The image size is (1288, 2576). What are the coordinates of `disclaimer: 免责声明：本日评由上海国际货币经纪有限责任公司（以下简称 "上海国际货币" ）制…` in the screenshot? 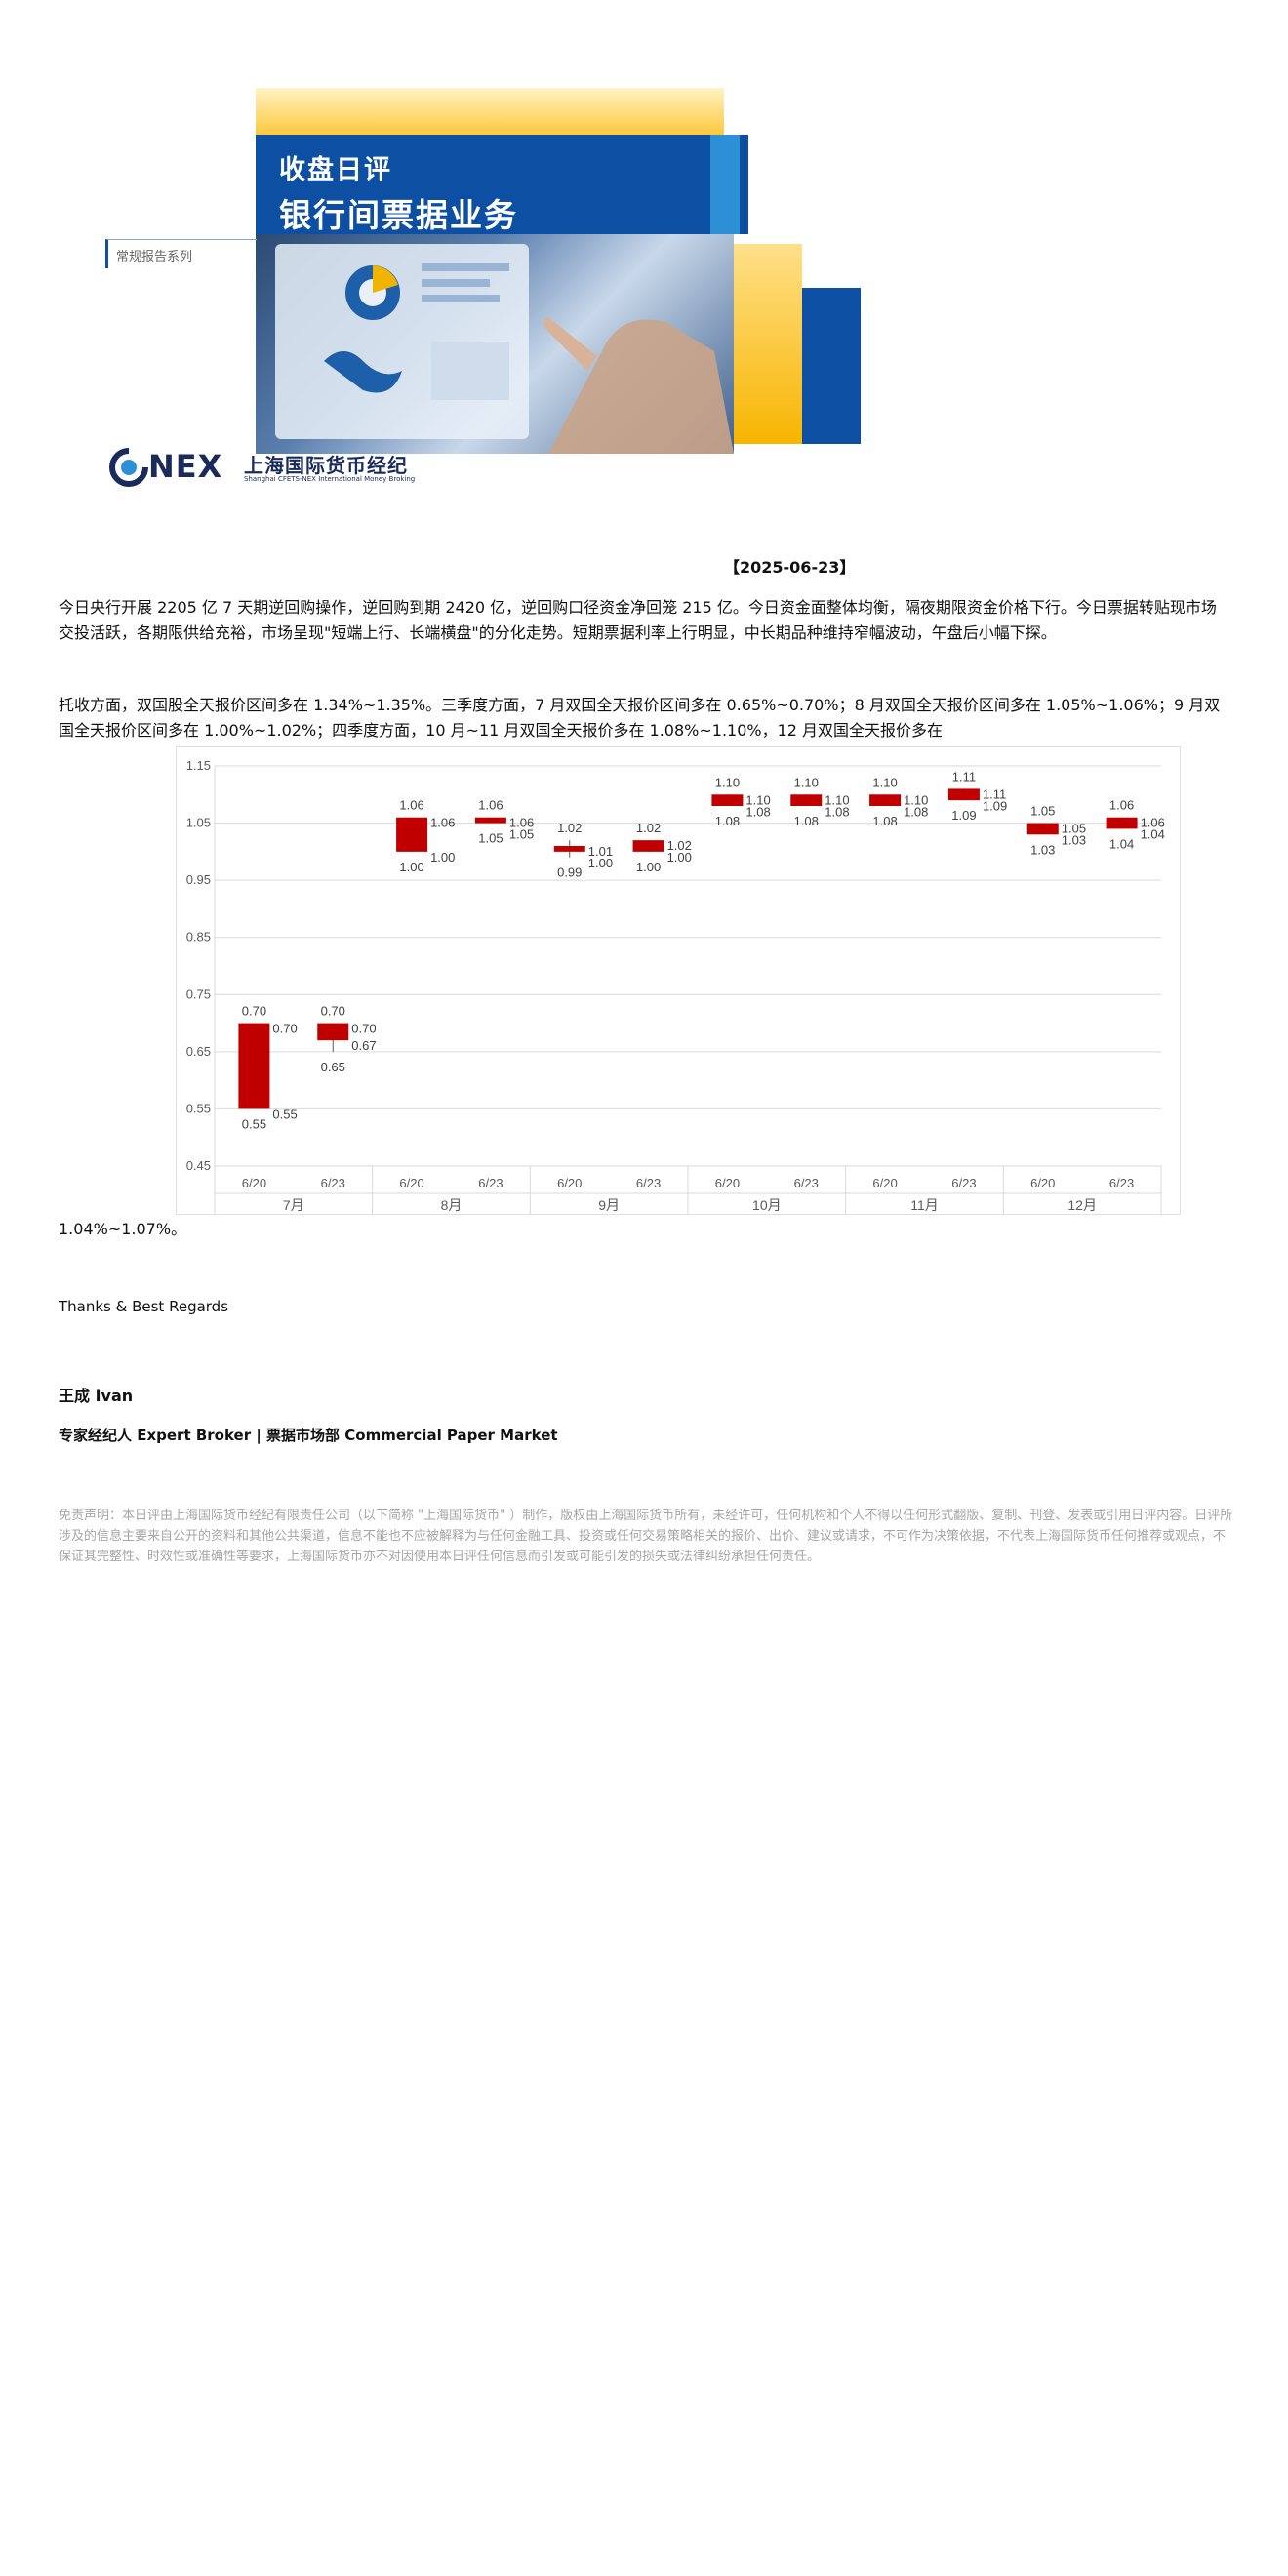 It's located at (646, 1536).